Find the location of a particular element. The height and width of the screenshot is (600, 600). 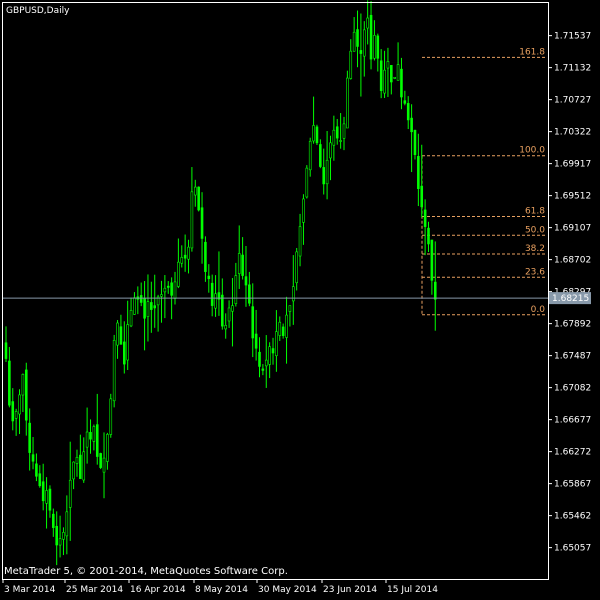

price-tick-label: 1.66677 is located at coordinates (572, 421).